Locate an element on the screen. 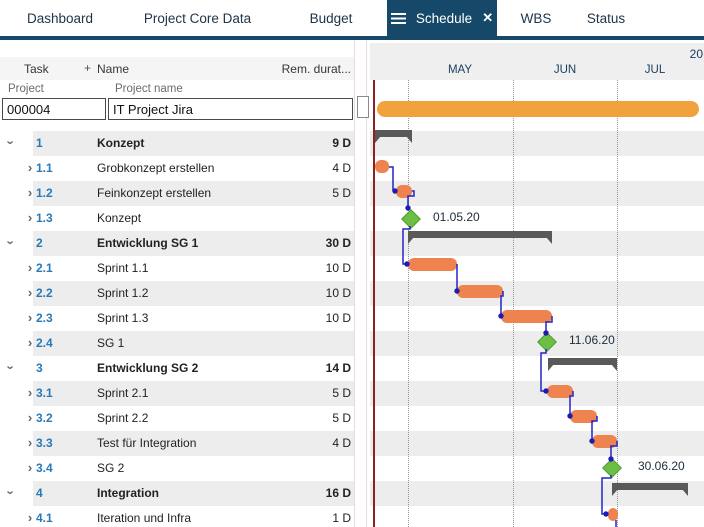 This screenshot has height=527, width=704. milestone-date-label: 11.06.20 is located at coordinates (592, 340).